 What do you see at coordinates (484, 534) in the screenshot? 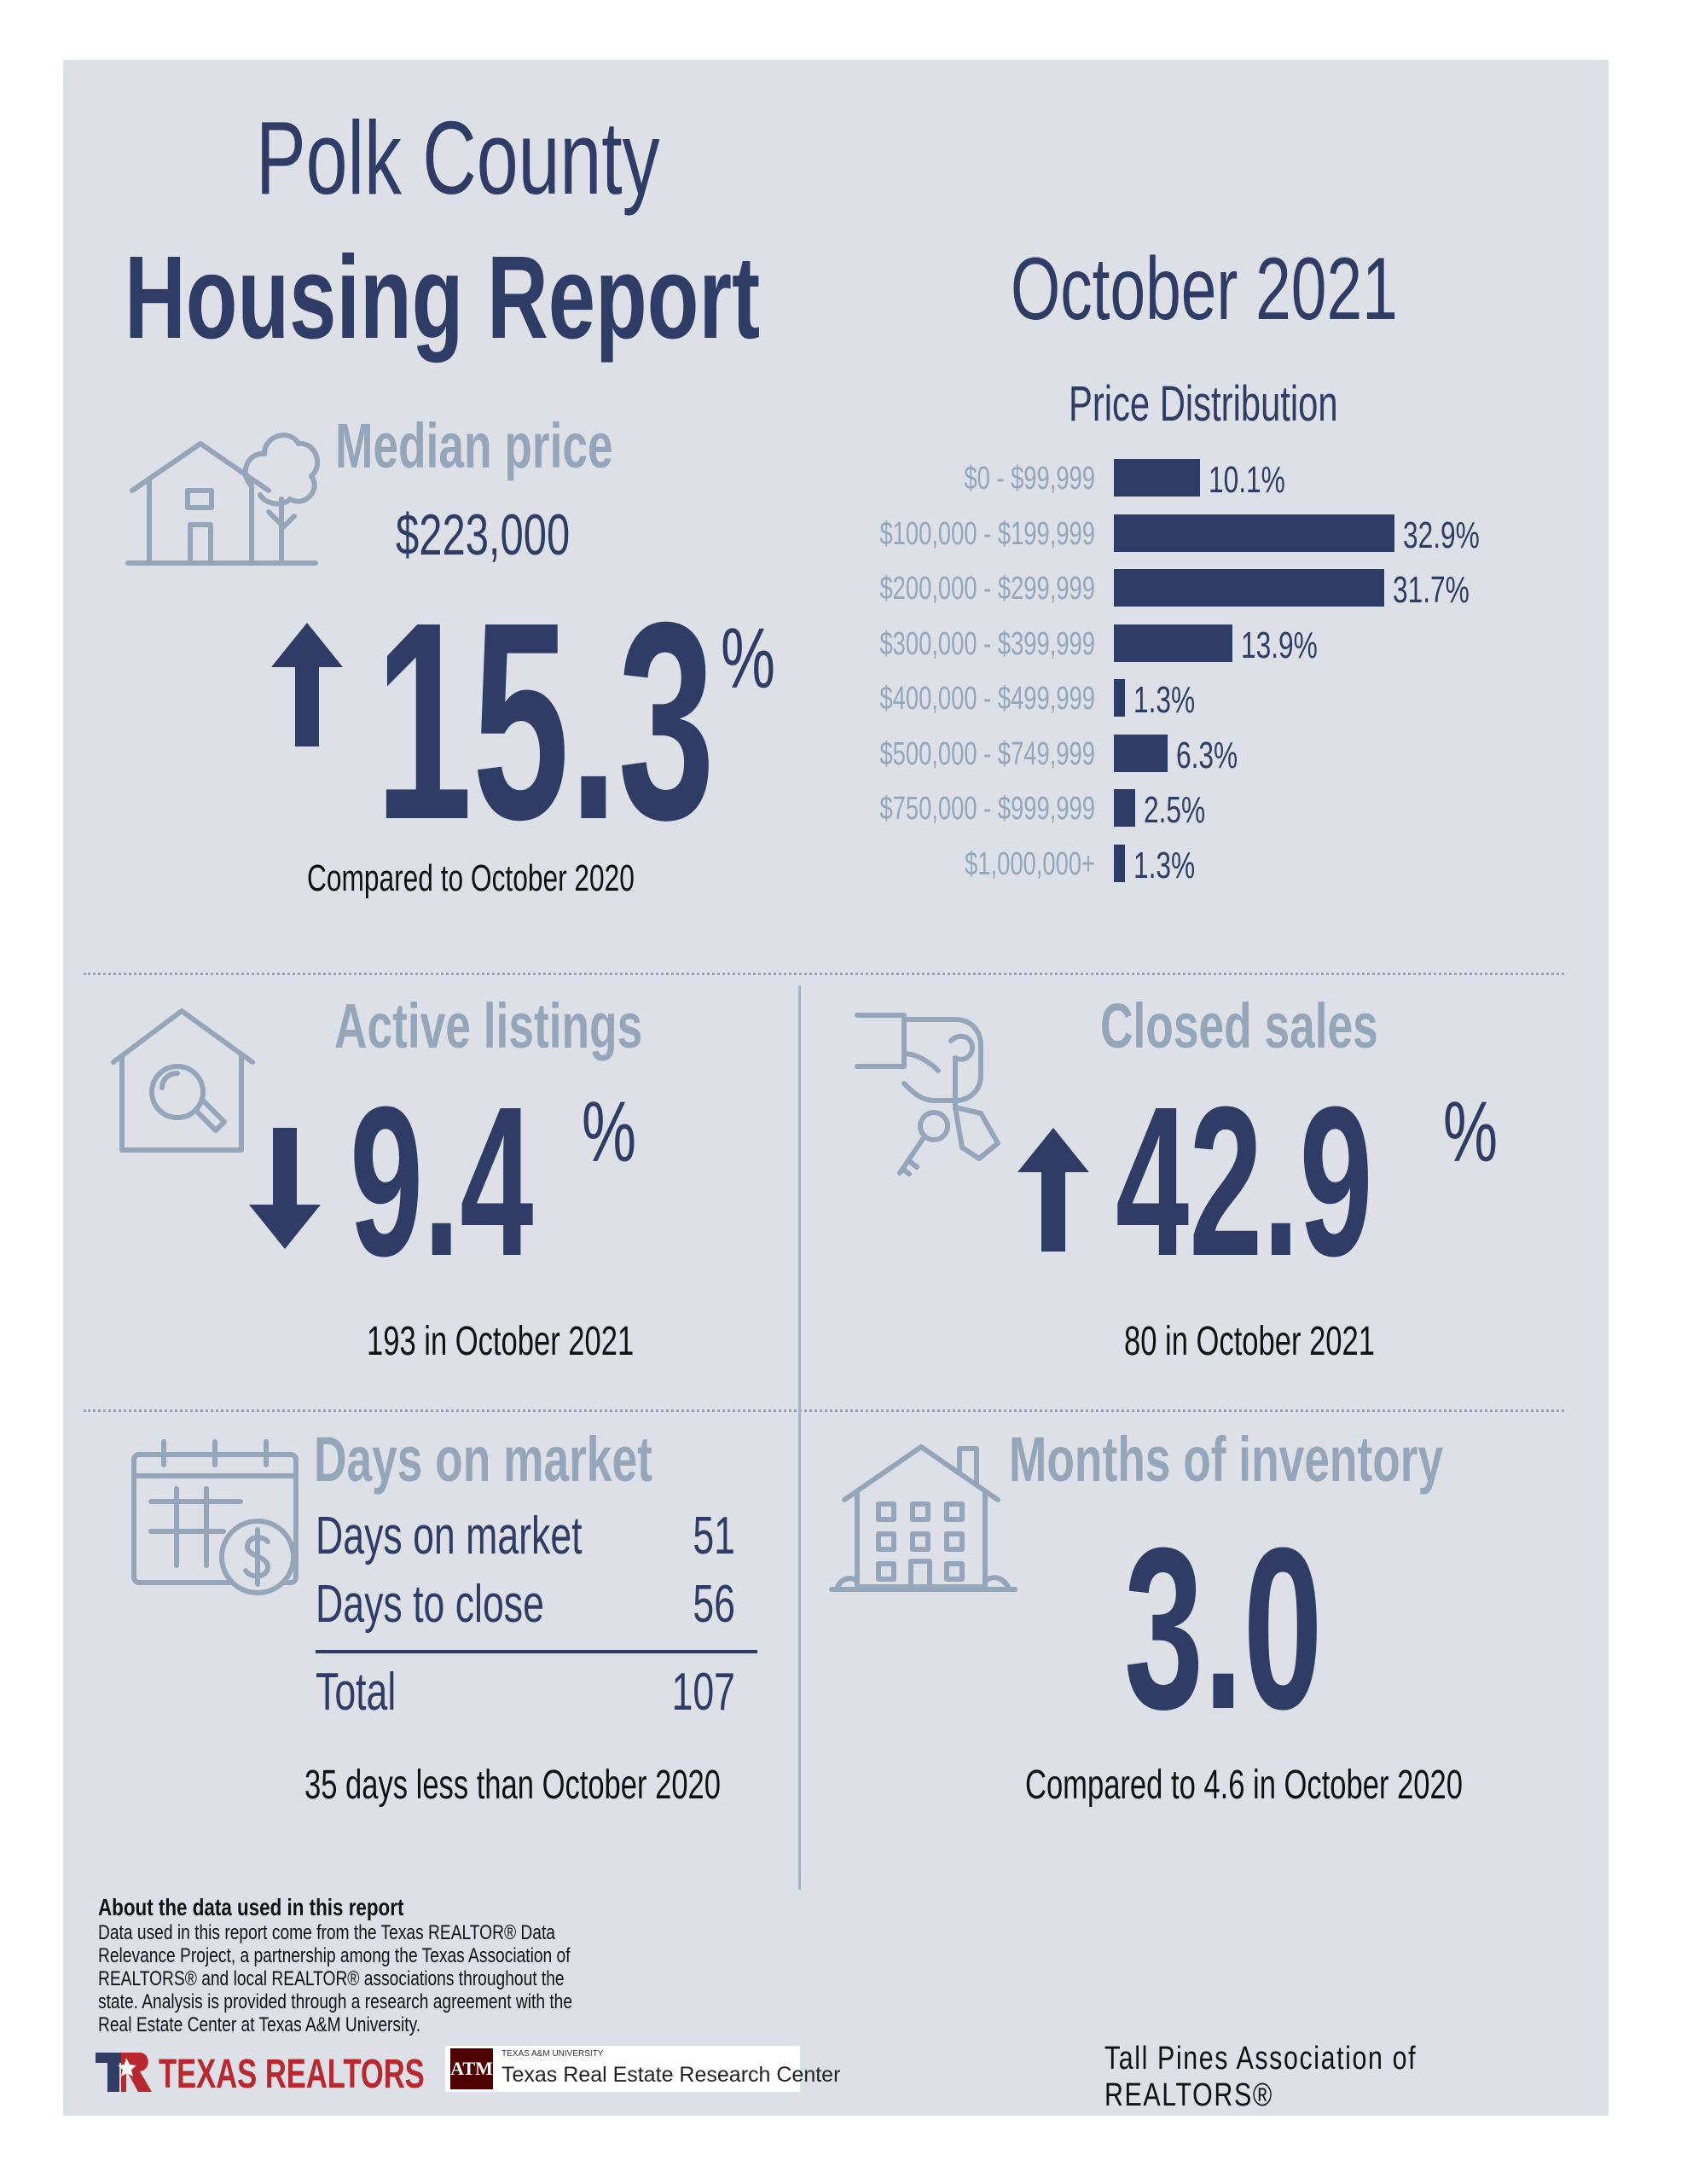
I see `median-price-value: $223,000` at bounding box center [484, 534].